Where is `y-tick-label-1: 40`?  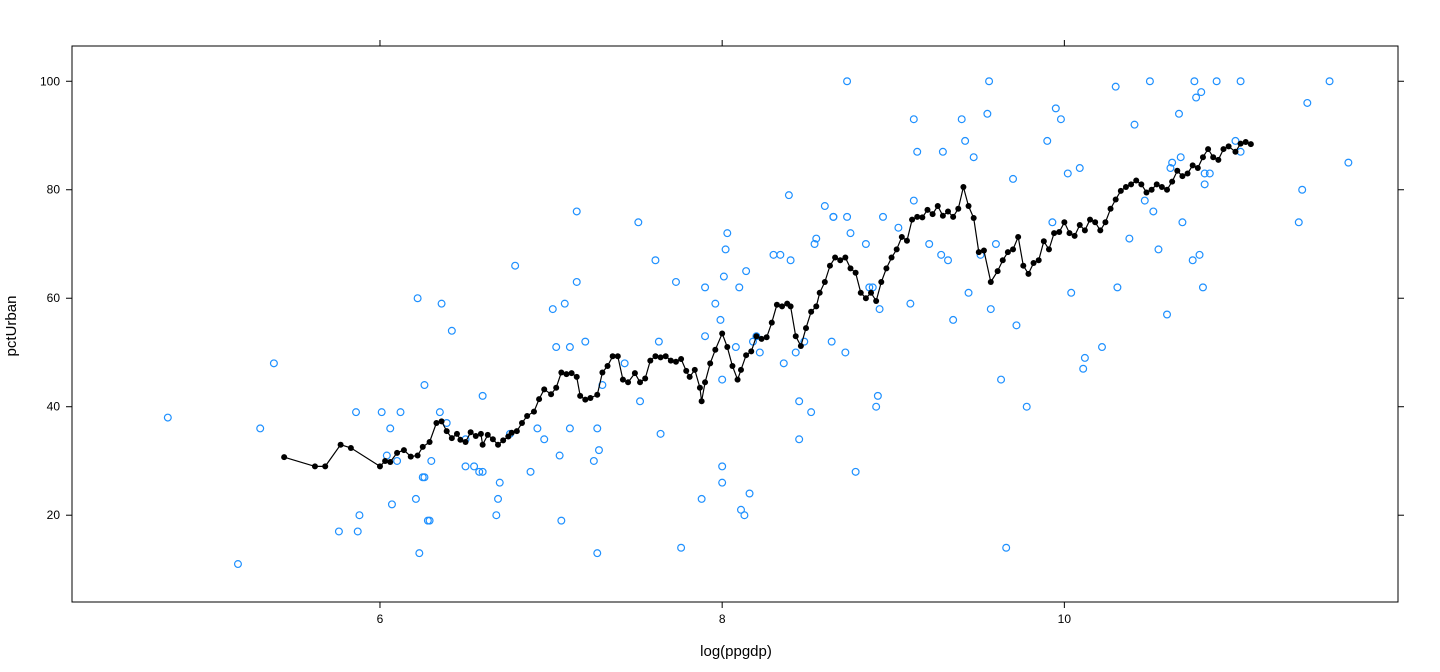
y-tick-label-1: 40 is located at coordinates (54, 407).